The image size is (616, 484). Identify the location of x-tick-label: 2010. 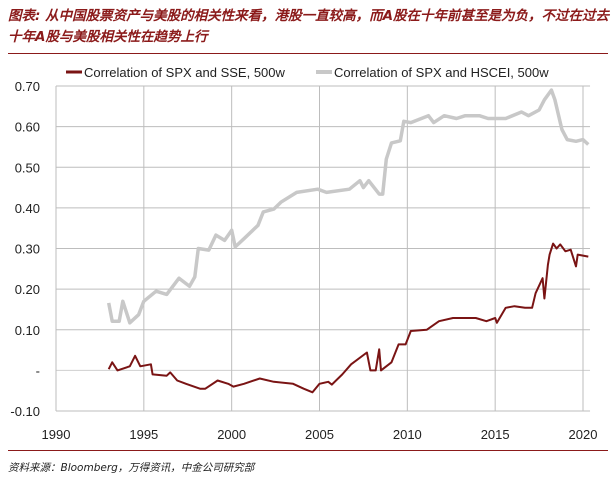
(407, 434).